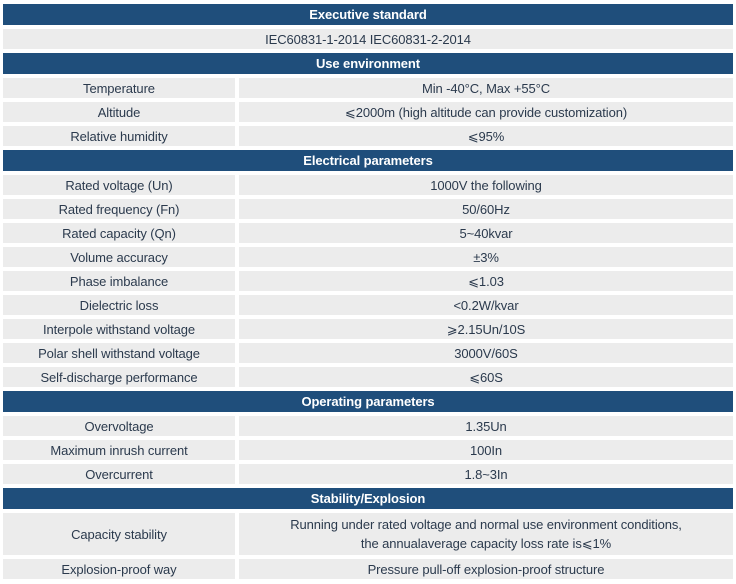 This screenshot has height=584, width=736. I want to click on table-row: Polar shell withstand voltage 3000V/60S, so click(368, 353).